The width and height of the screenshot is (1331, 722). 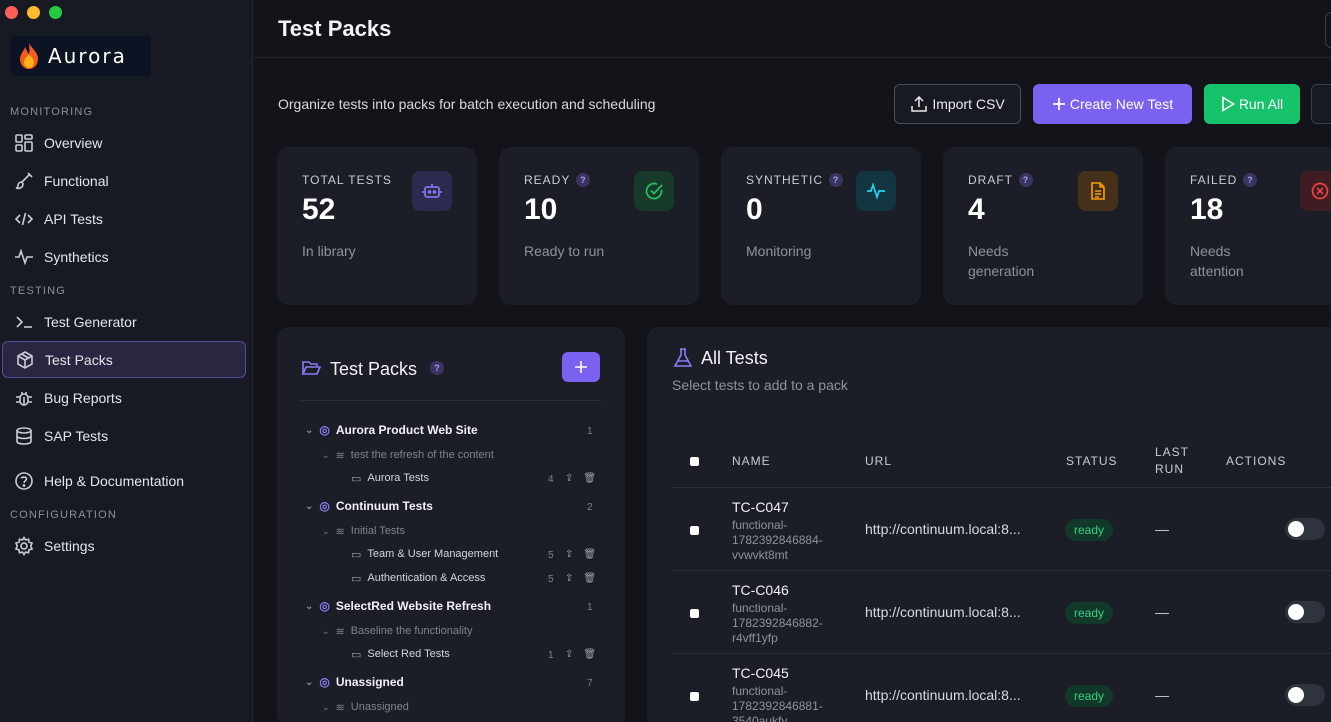 I want to click on sidebar-item-label: Test Packs, so click(x=79, y=359).